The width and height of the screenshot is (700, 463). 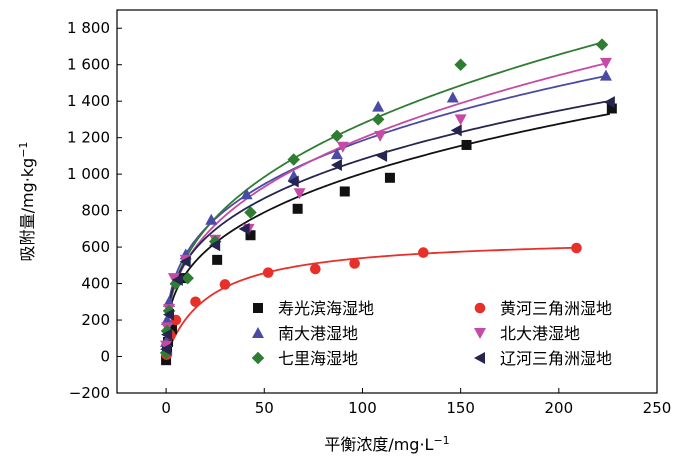 I want to click on legend-label: 北大港湿地, so click(x=540, y=333).